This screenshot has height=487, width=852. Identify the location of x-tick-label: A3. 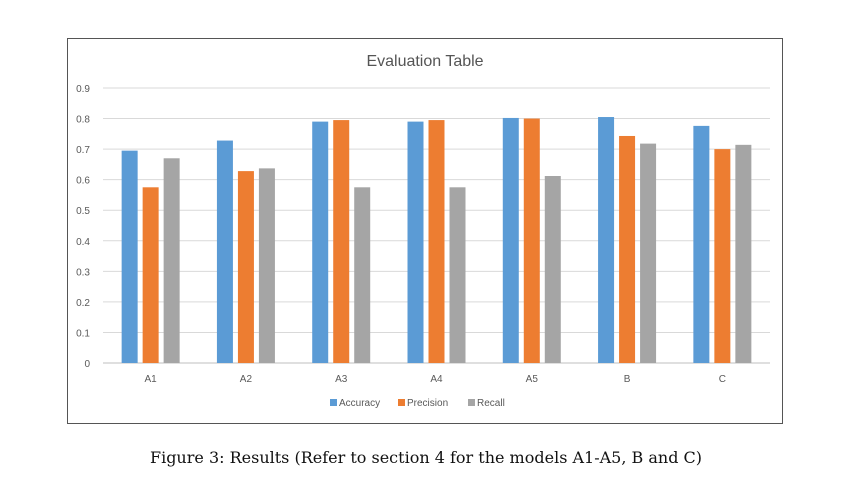
(341, 379).